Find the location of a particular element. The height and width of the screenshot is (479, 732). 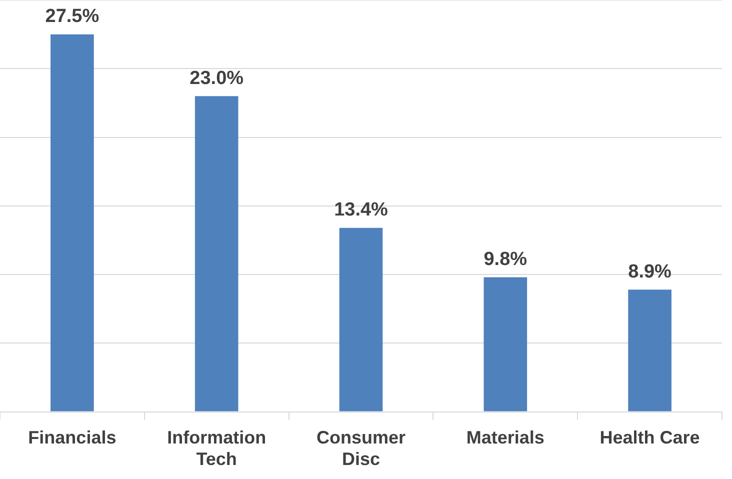

data-label: 8.9% is located at coordinates (650, 271).